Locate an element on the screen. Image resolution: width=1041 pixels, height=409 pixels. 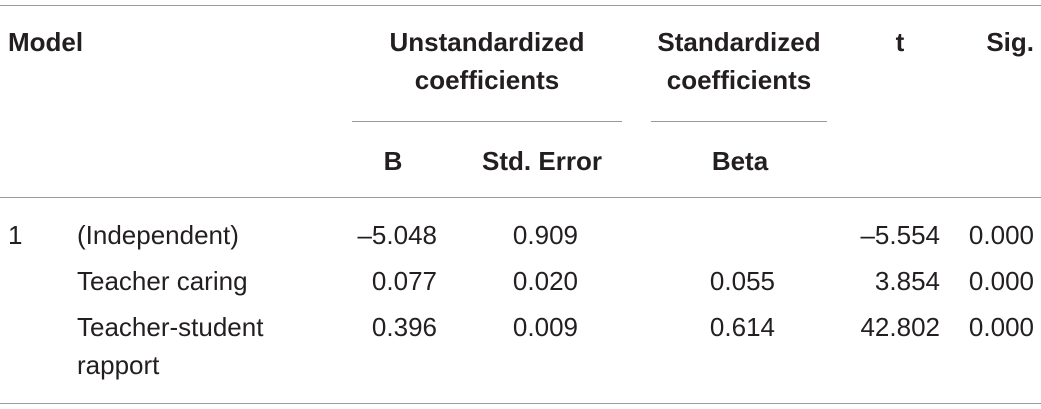
cell-std-error: 0.909 is located at coordinates (545, 235).